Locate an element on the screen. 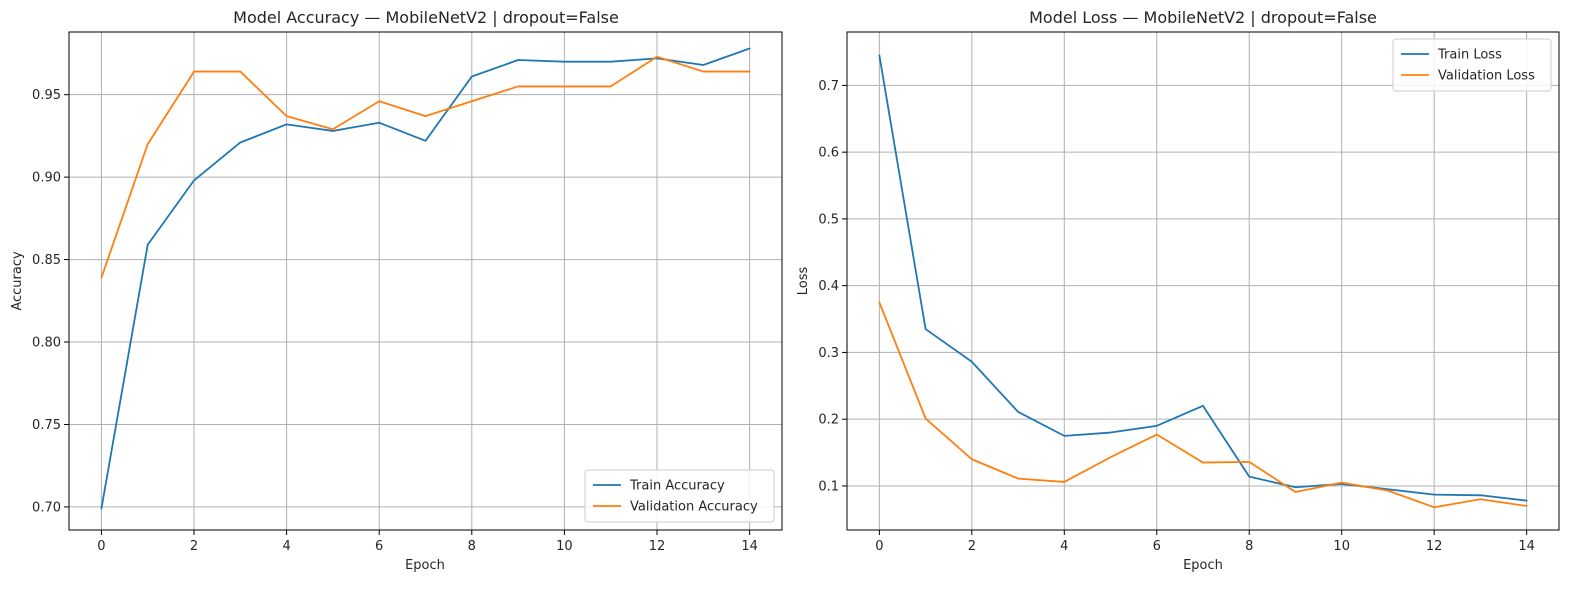  loss-x-tick-label: 0 is located at coordinates (879, 546).